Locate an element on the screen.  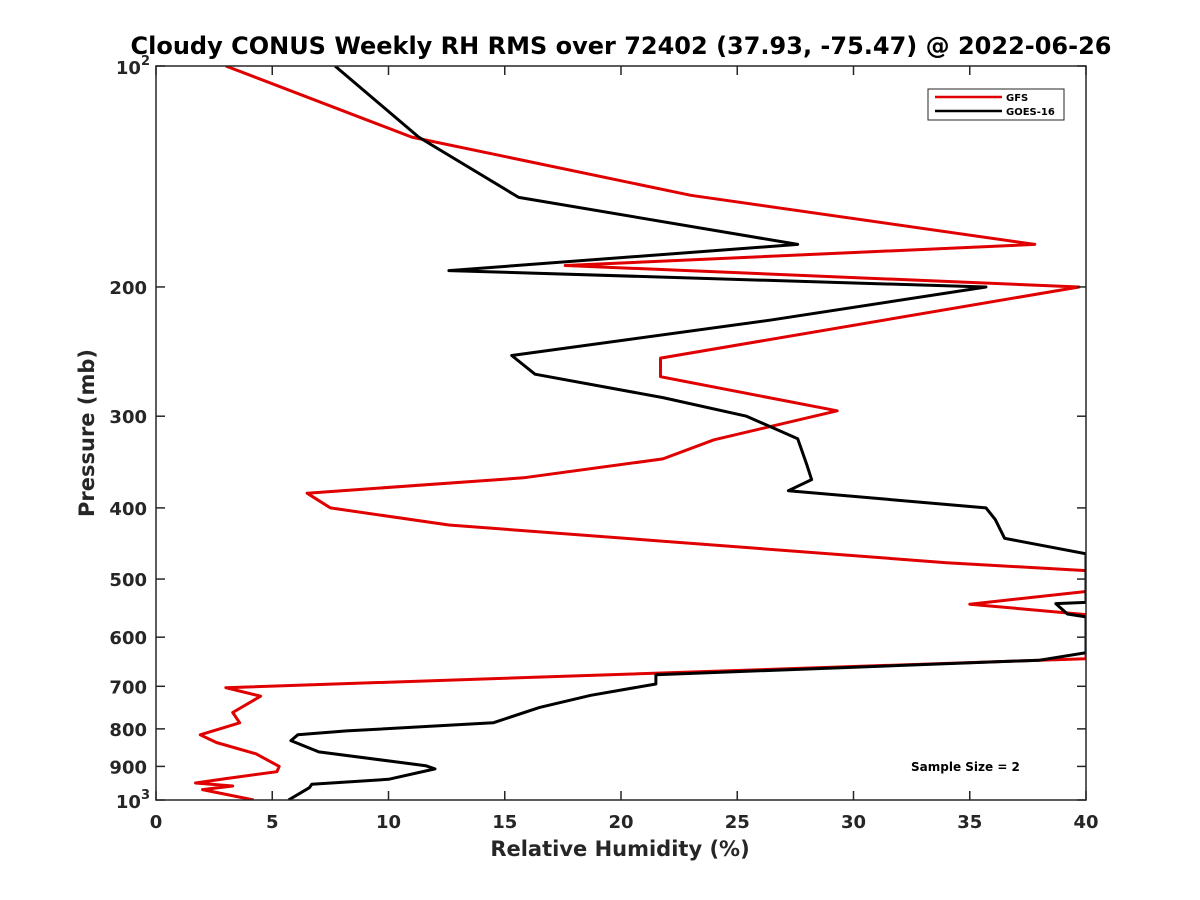
x-tick-label: 5 is located at coordinates (272, 822).